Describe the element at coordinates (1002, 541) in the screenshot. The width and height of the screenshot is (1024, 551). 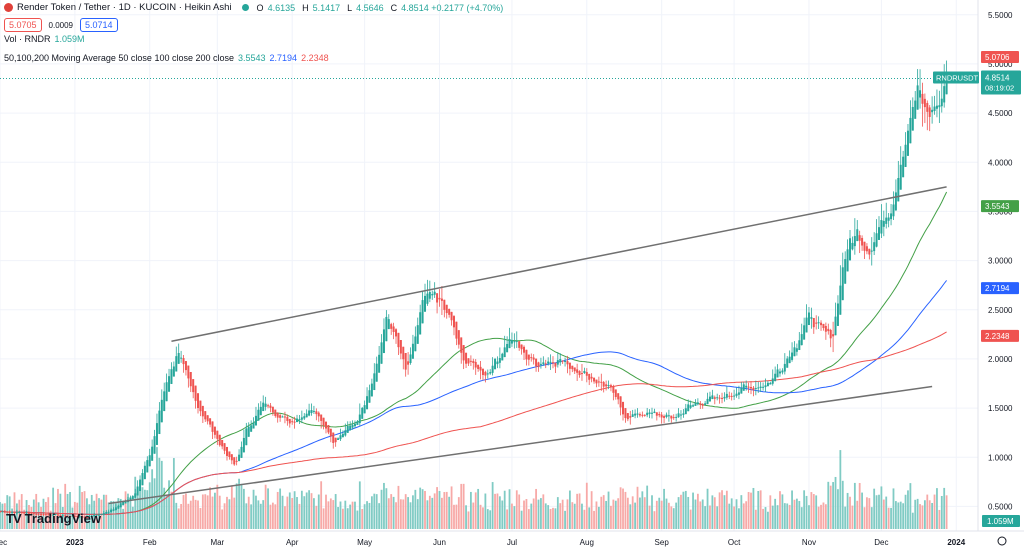
I see `settings-gear-icon` at that location.